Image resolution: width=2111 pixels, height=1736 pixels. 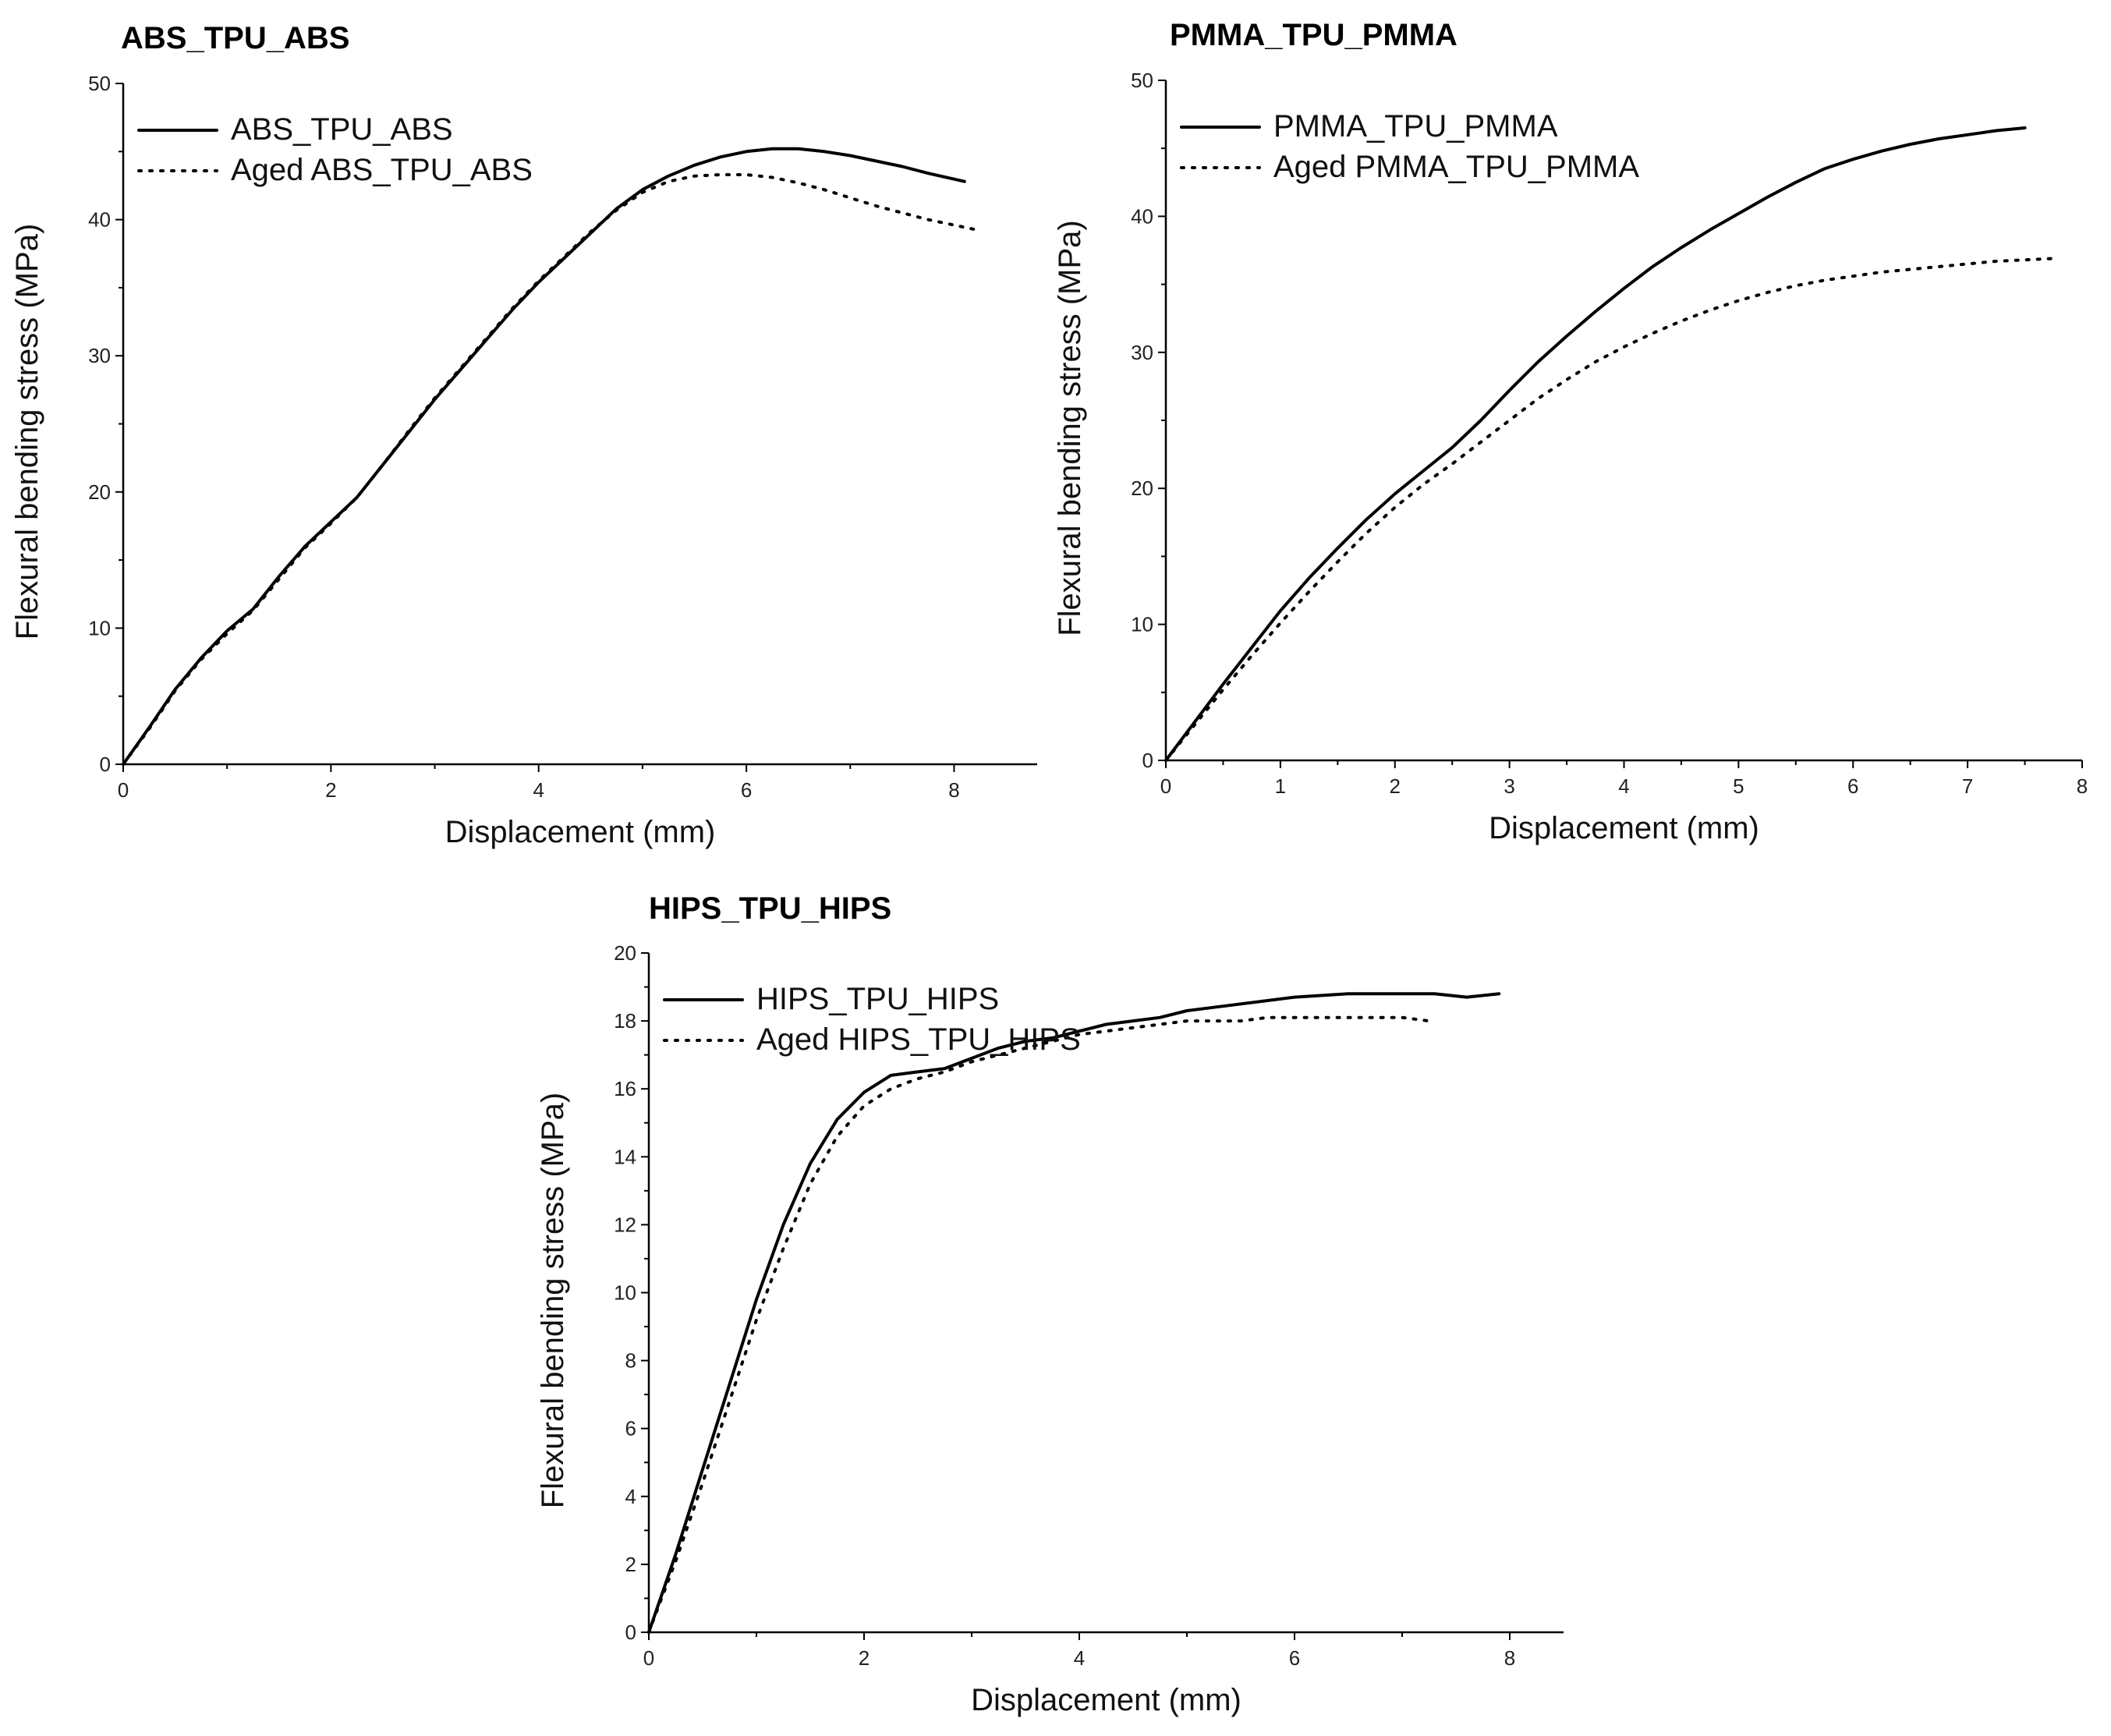 What do you see at coordinates (625, 1021) in the screenshot?
I see `y-tick-label: 18` at bounding box center [625, 1021].